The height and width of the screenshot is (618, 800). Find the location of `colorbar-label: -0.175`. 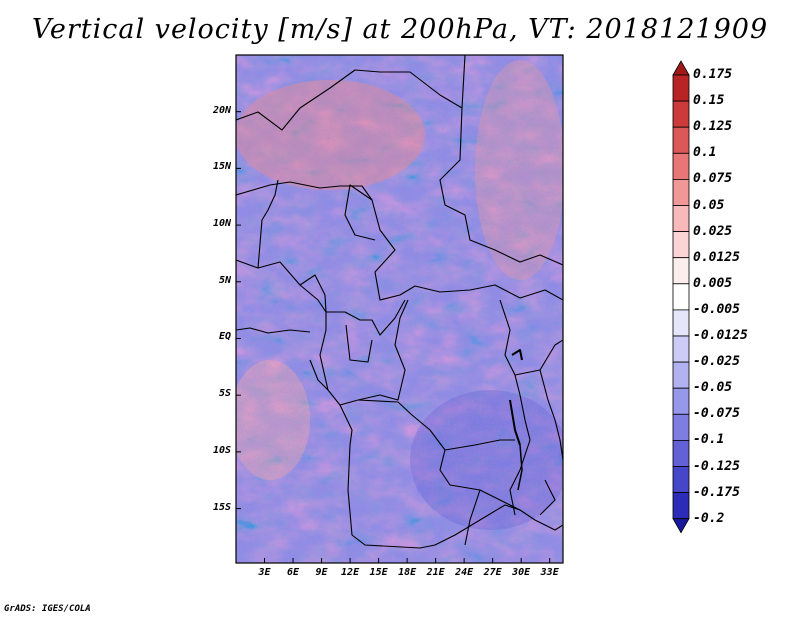

colorbar-label: -0.175 is located at coordinates (716, 492).